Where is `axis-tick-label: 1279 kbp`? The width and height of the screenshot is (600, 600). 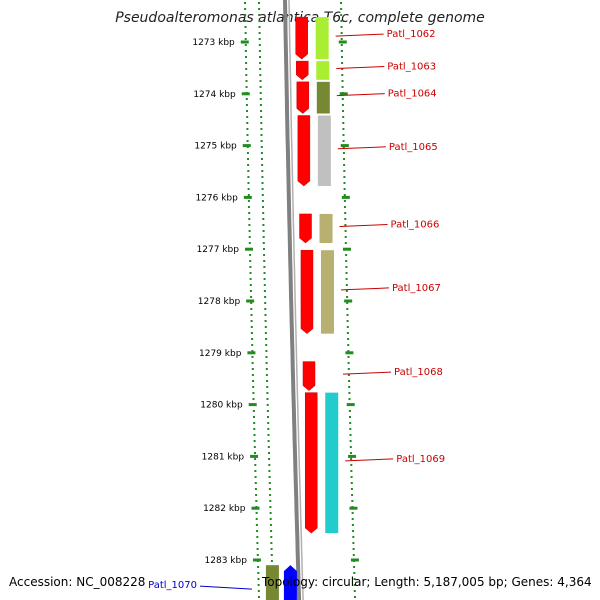
axis-tick-label: 1279 kbp is located at coordinates (220, 354).